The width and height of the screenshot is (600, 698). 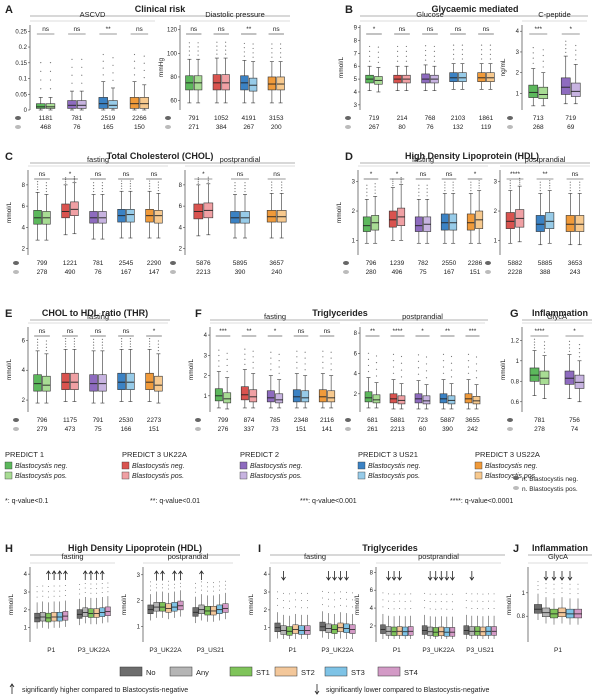 What do you see at coordinates (109, 29) in the screenshot?
I see `sig-label: **` at bounding box center [109, 29].